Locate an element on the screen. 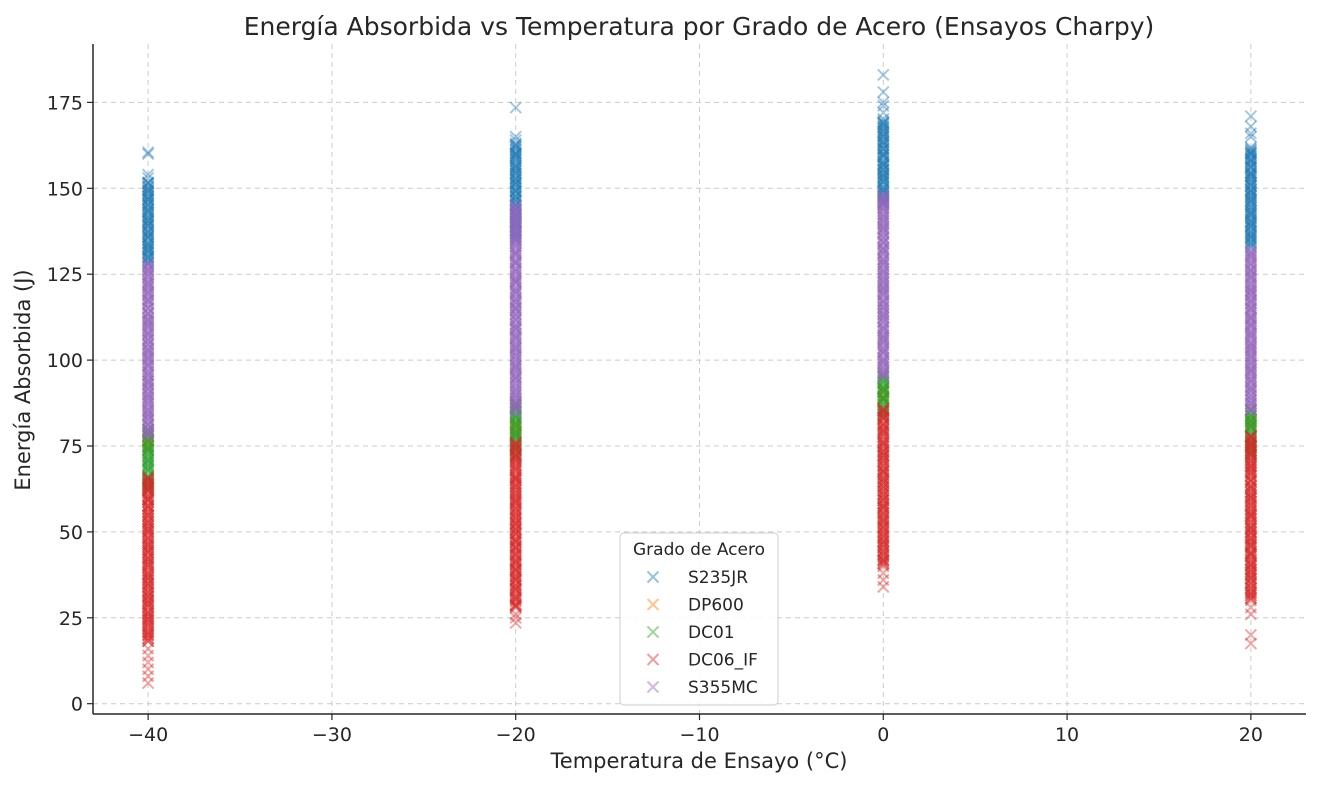  y-tick-label: 150 is located at coordinates (65, 189).